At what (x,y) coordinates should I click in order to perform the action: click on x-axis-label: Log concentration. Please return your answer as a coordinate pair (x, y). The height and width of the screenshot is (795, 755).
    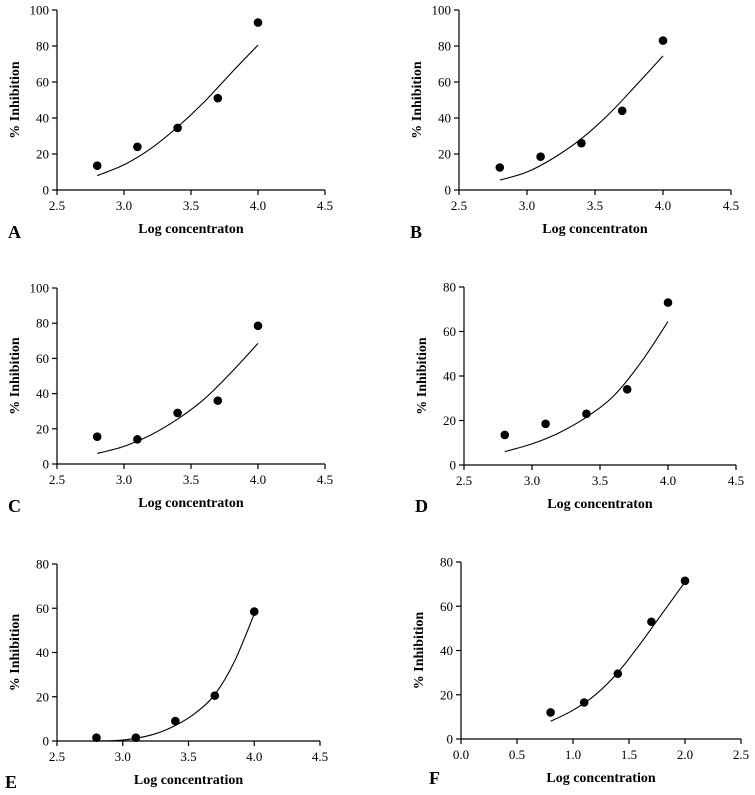
    Looking at the image, I should click on (188, 780).